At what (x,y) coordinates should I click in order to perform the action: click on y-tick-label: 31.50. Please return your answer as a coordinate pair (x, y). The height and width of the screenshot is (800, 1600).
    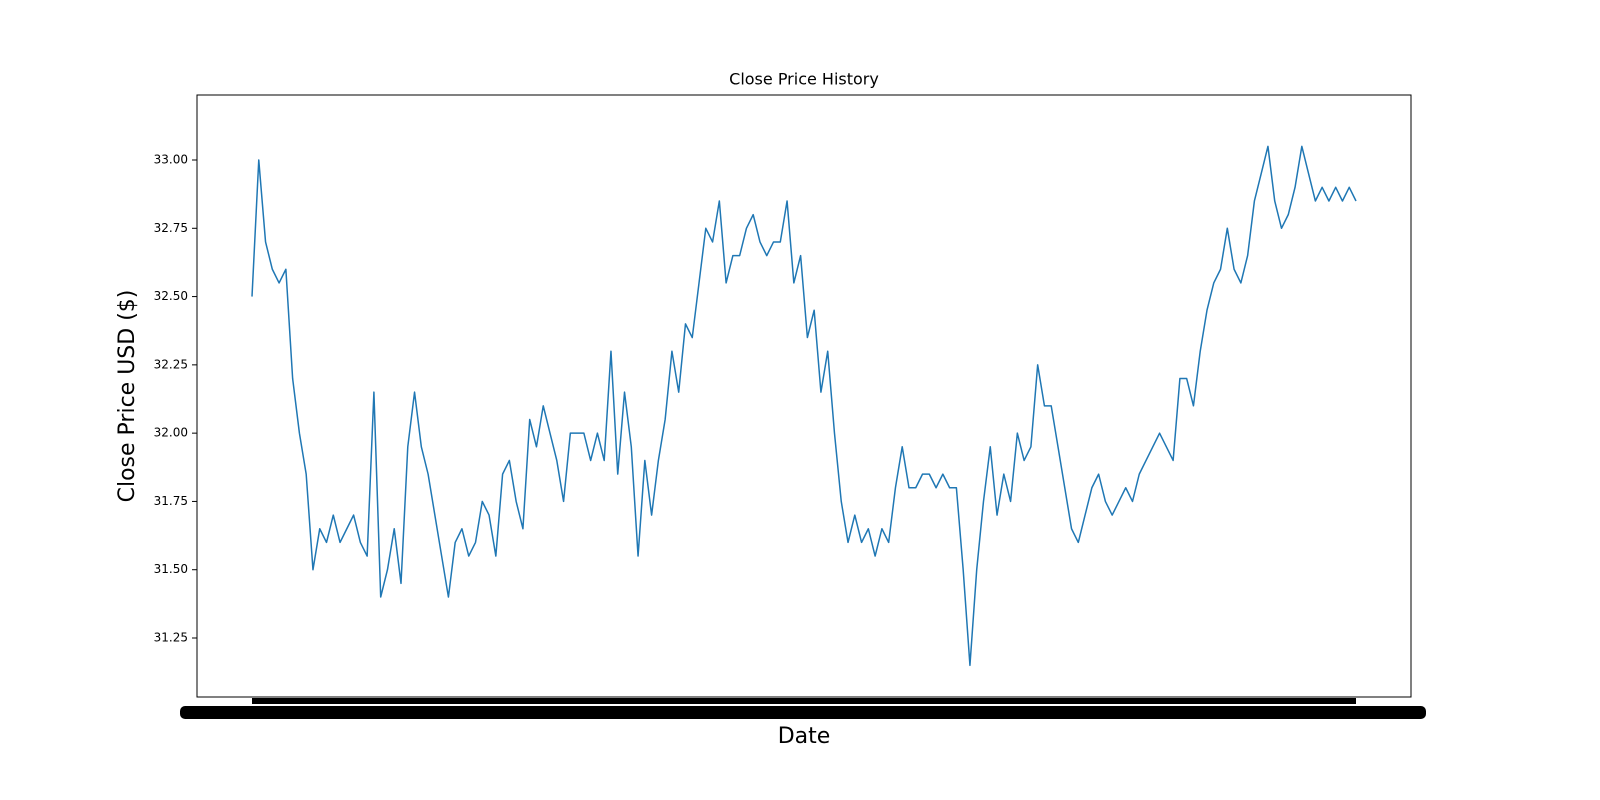
    Looking at the image, I should click on (171, 569).